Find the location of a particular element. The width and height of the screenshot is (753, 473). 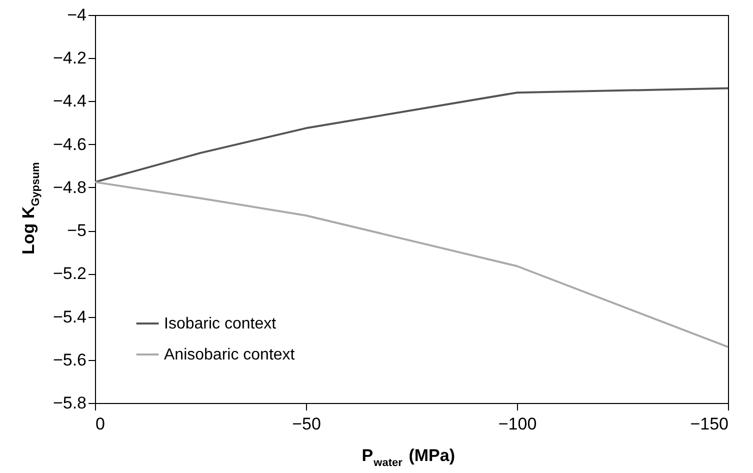

x-tick-label: 0 is located at coordinates (100, 424).